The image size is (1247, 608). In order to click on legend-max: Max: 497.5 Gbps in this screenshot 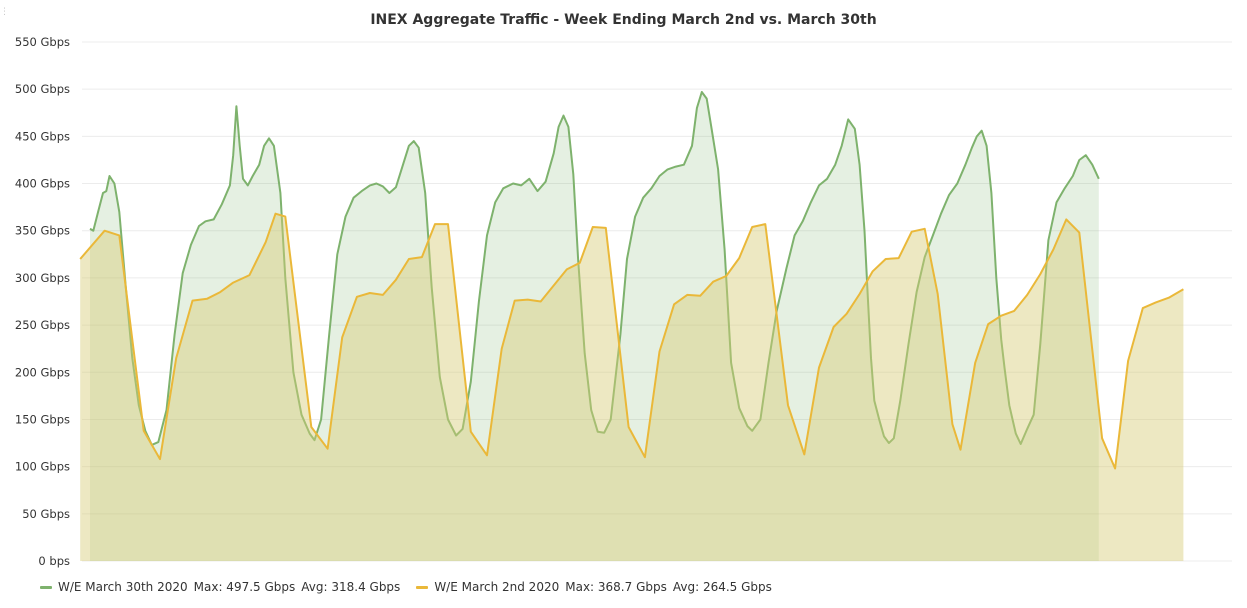, I will do `click(244, 587)`.